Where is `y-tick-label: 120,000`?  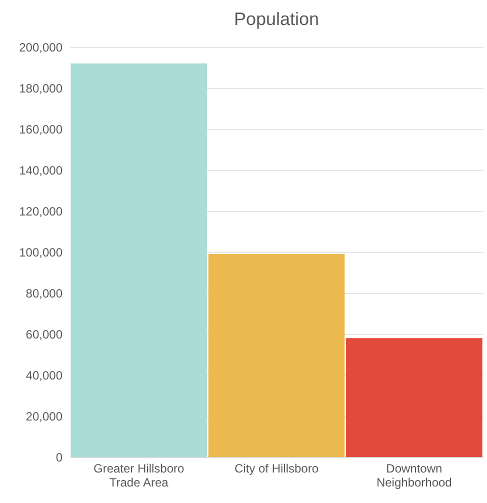 y-tick-label: 120,000 is located at coordinates (41, 211).